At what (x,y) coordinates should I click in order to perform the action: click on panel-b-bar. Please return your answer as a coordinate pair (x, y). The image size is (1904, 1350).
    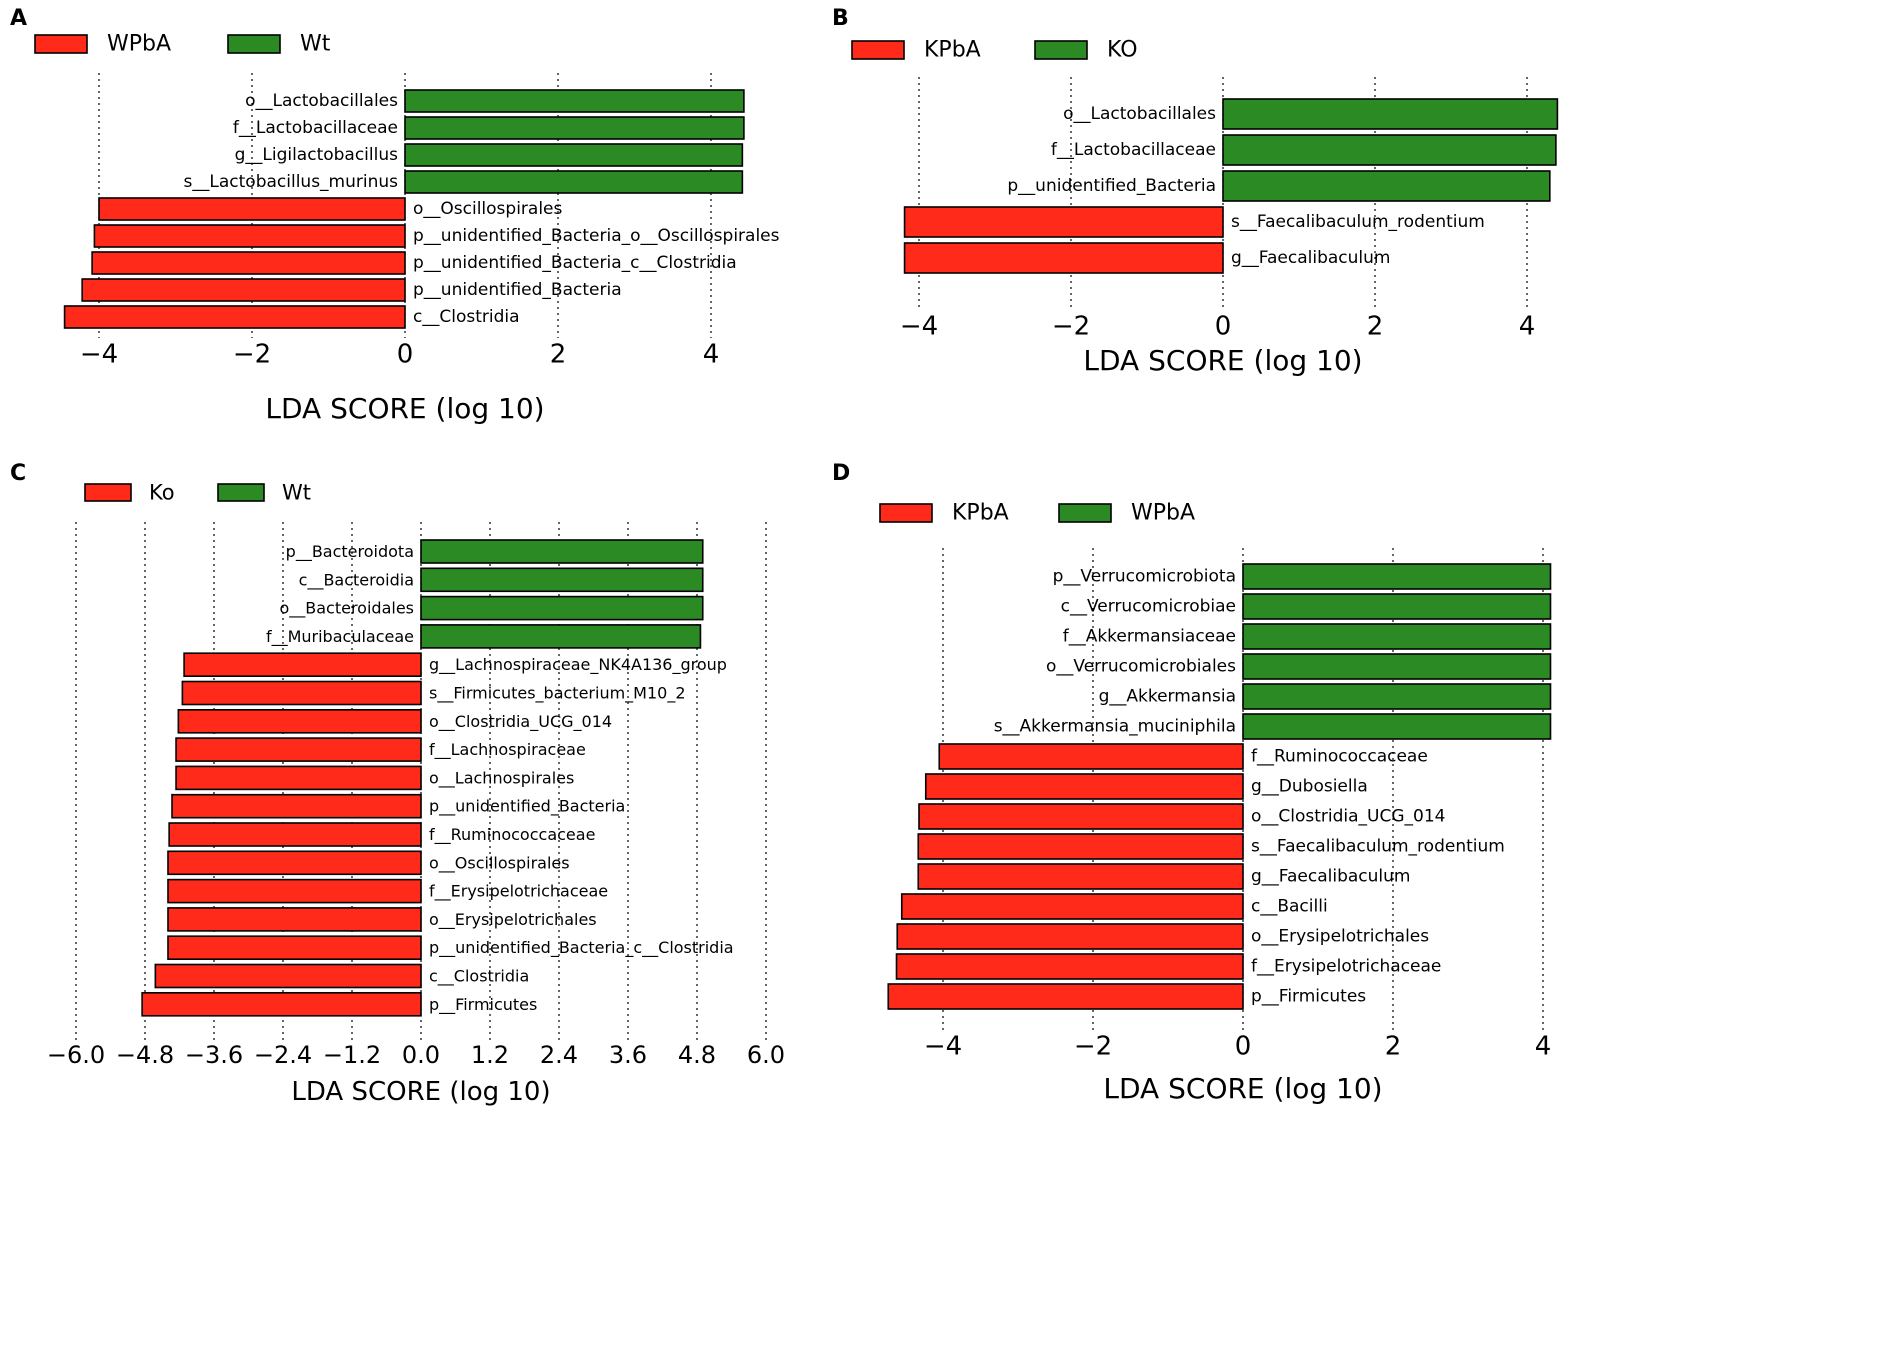
    Looking at the image, I should click on (1063, 258).